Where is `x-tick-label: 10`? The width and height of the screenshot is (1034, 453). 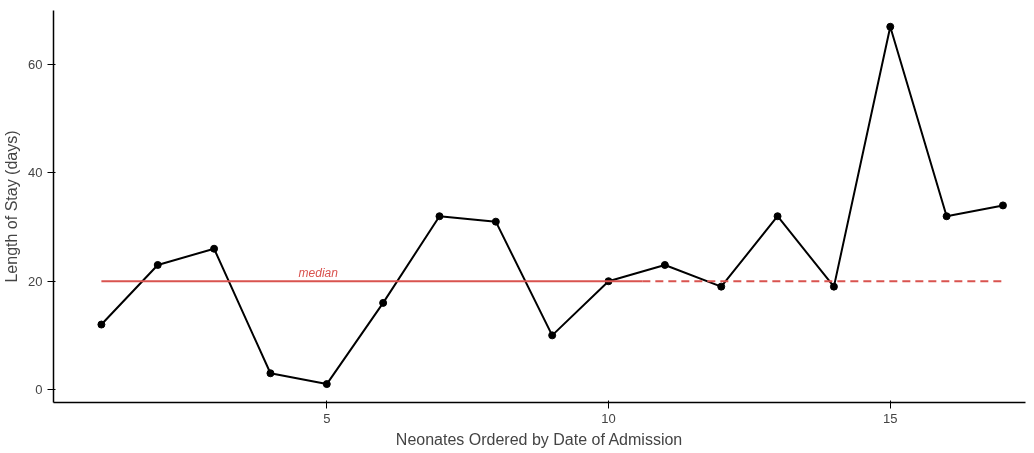 x-tick-label: 10 is located at coordinates (608, 418).